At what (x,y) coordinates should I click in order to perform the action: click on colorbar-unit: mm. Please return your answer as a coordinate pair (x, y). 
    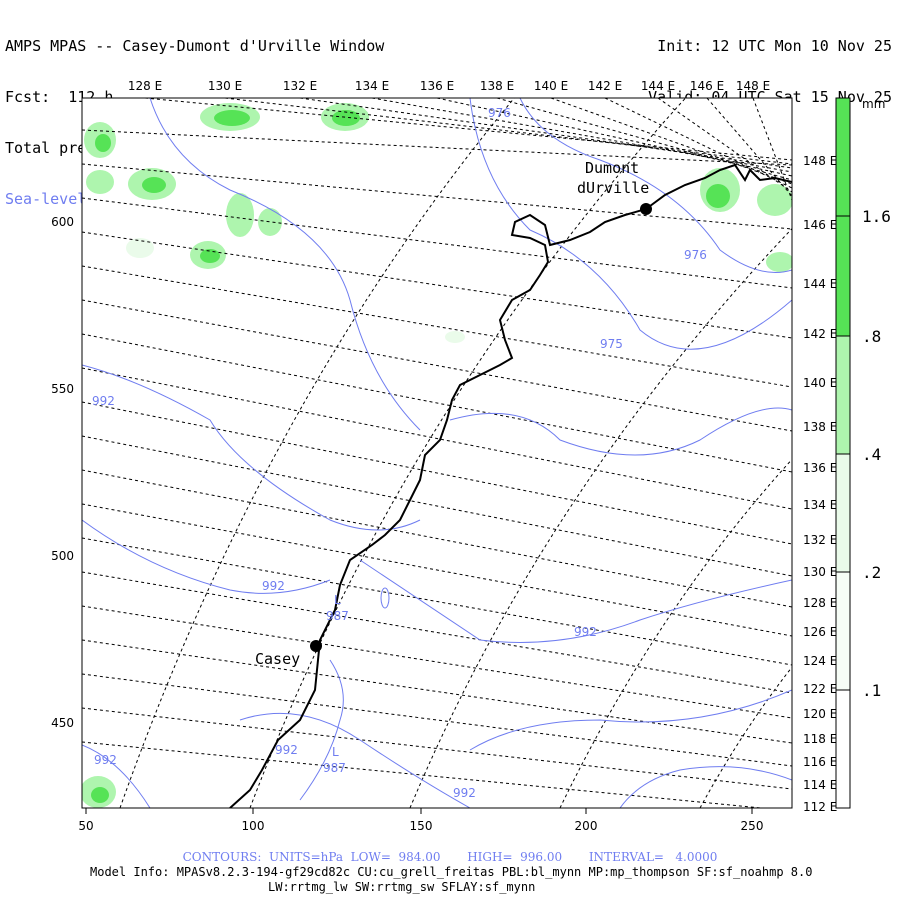
    Looking at the image, I should click on (873, 104).